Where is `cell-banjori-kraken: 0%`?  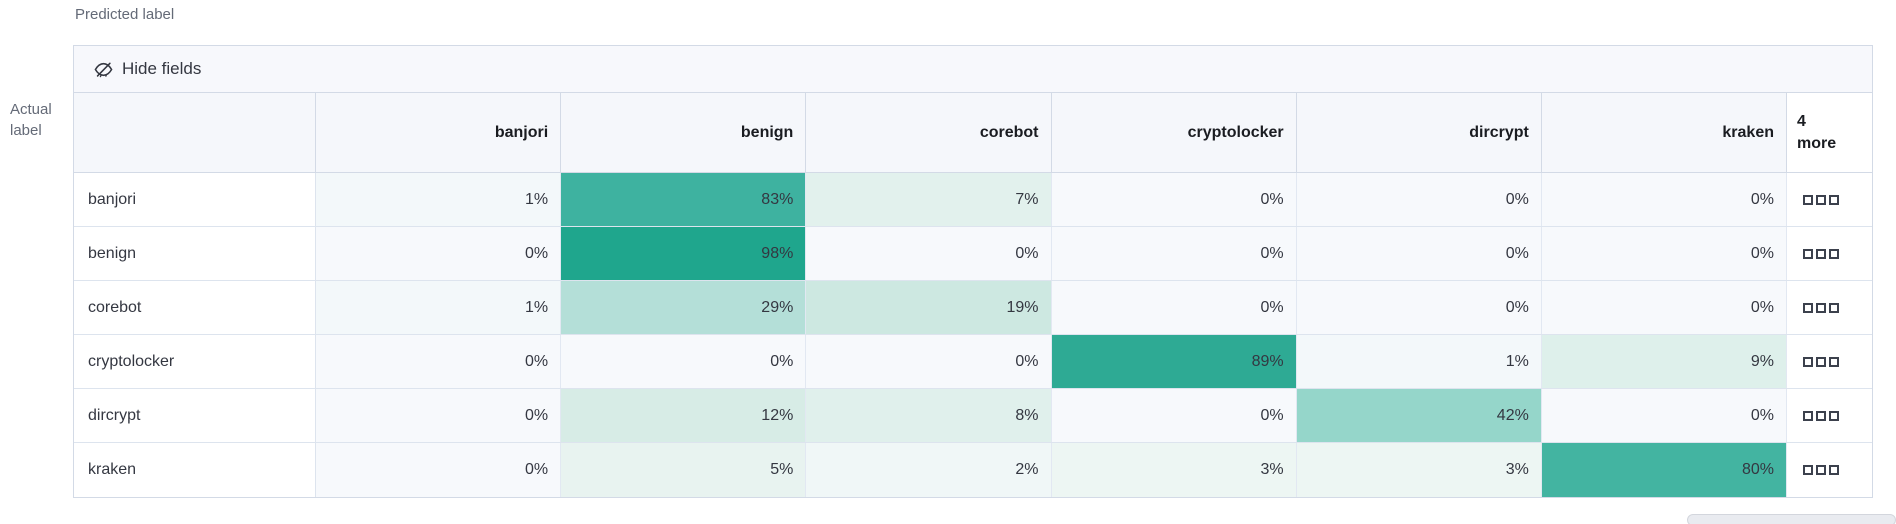 cell-banjori-kraken: 0% is located at coordinates (1664, 199).